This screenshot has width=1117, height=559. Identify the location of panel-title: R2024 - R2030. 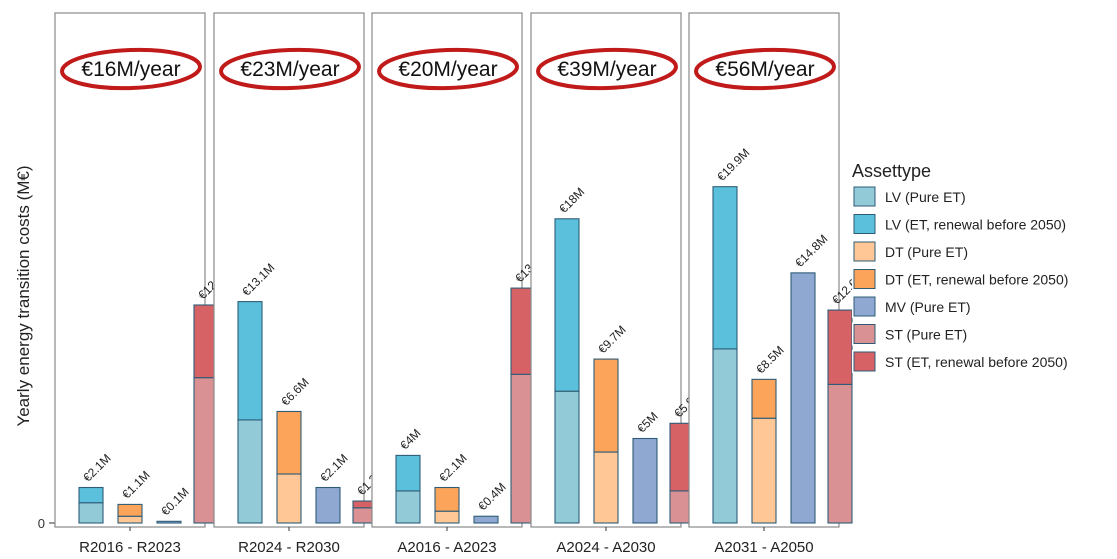
(289, 547).